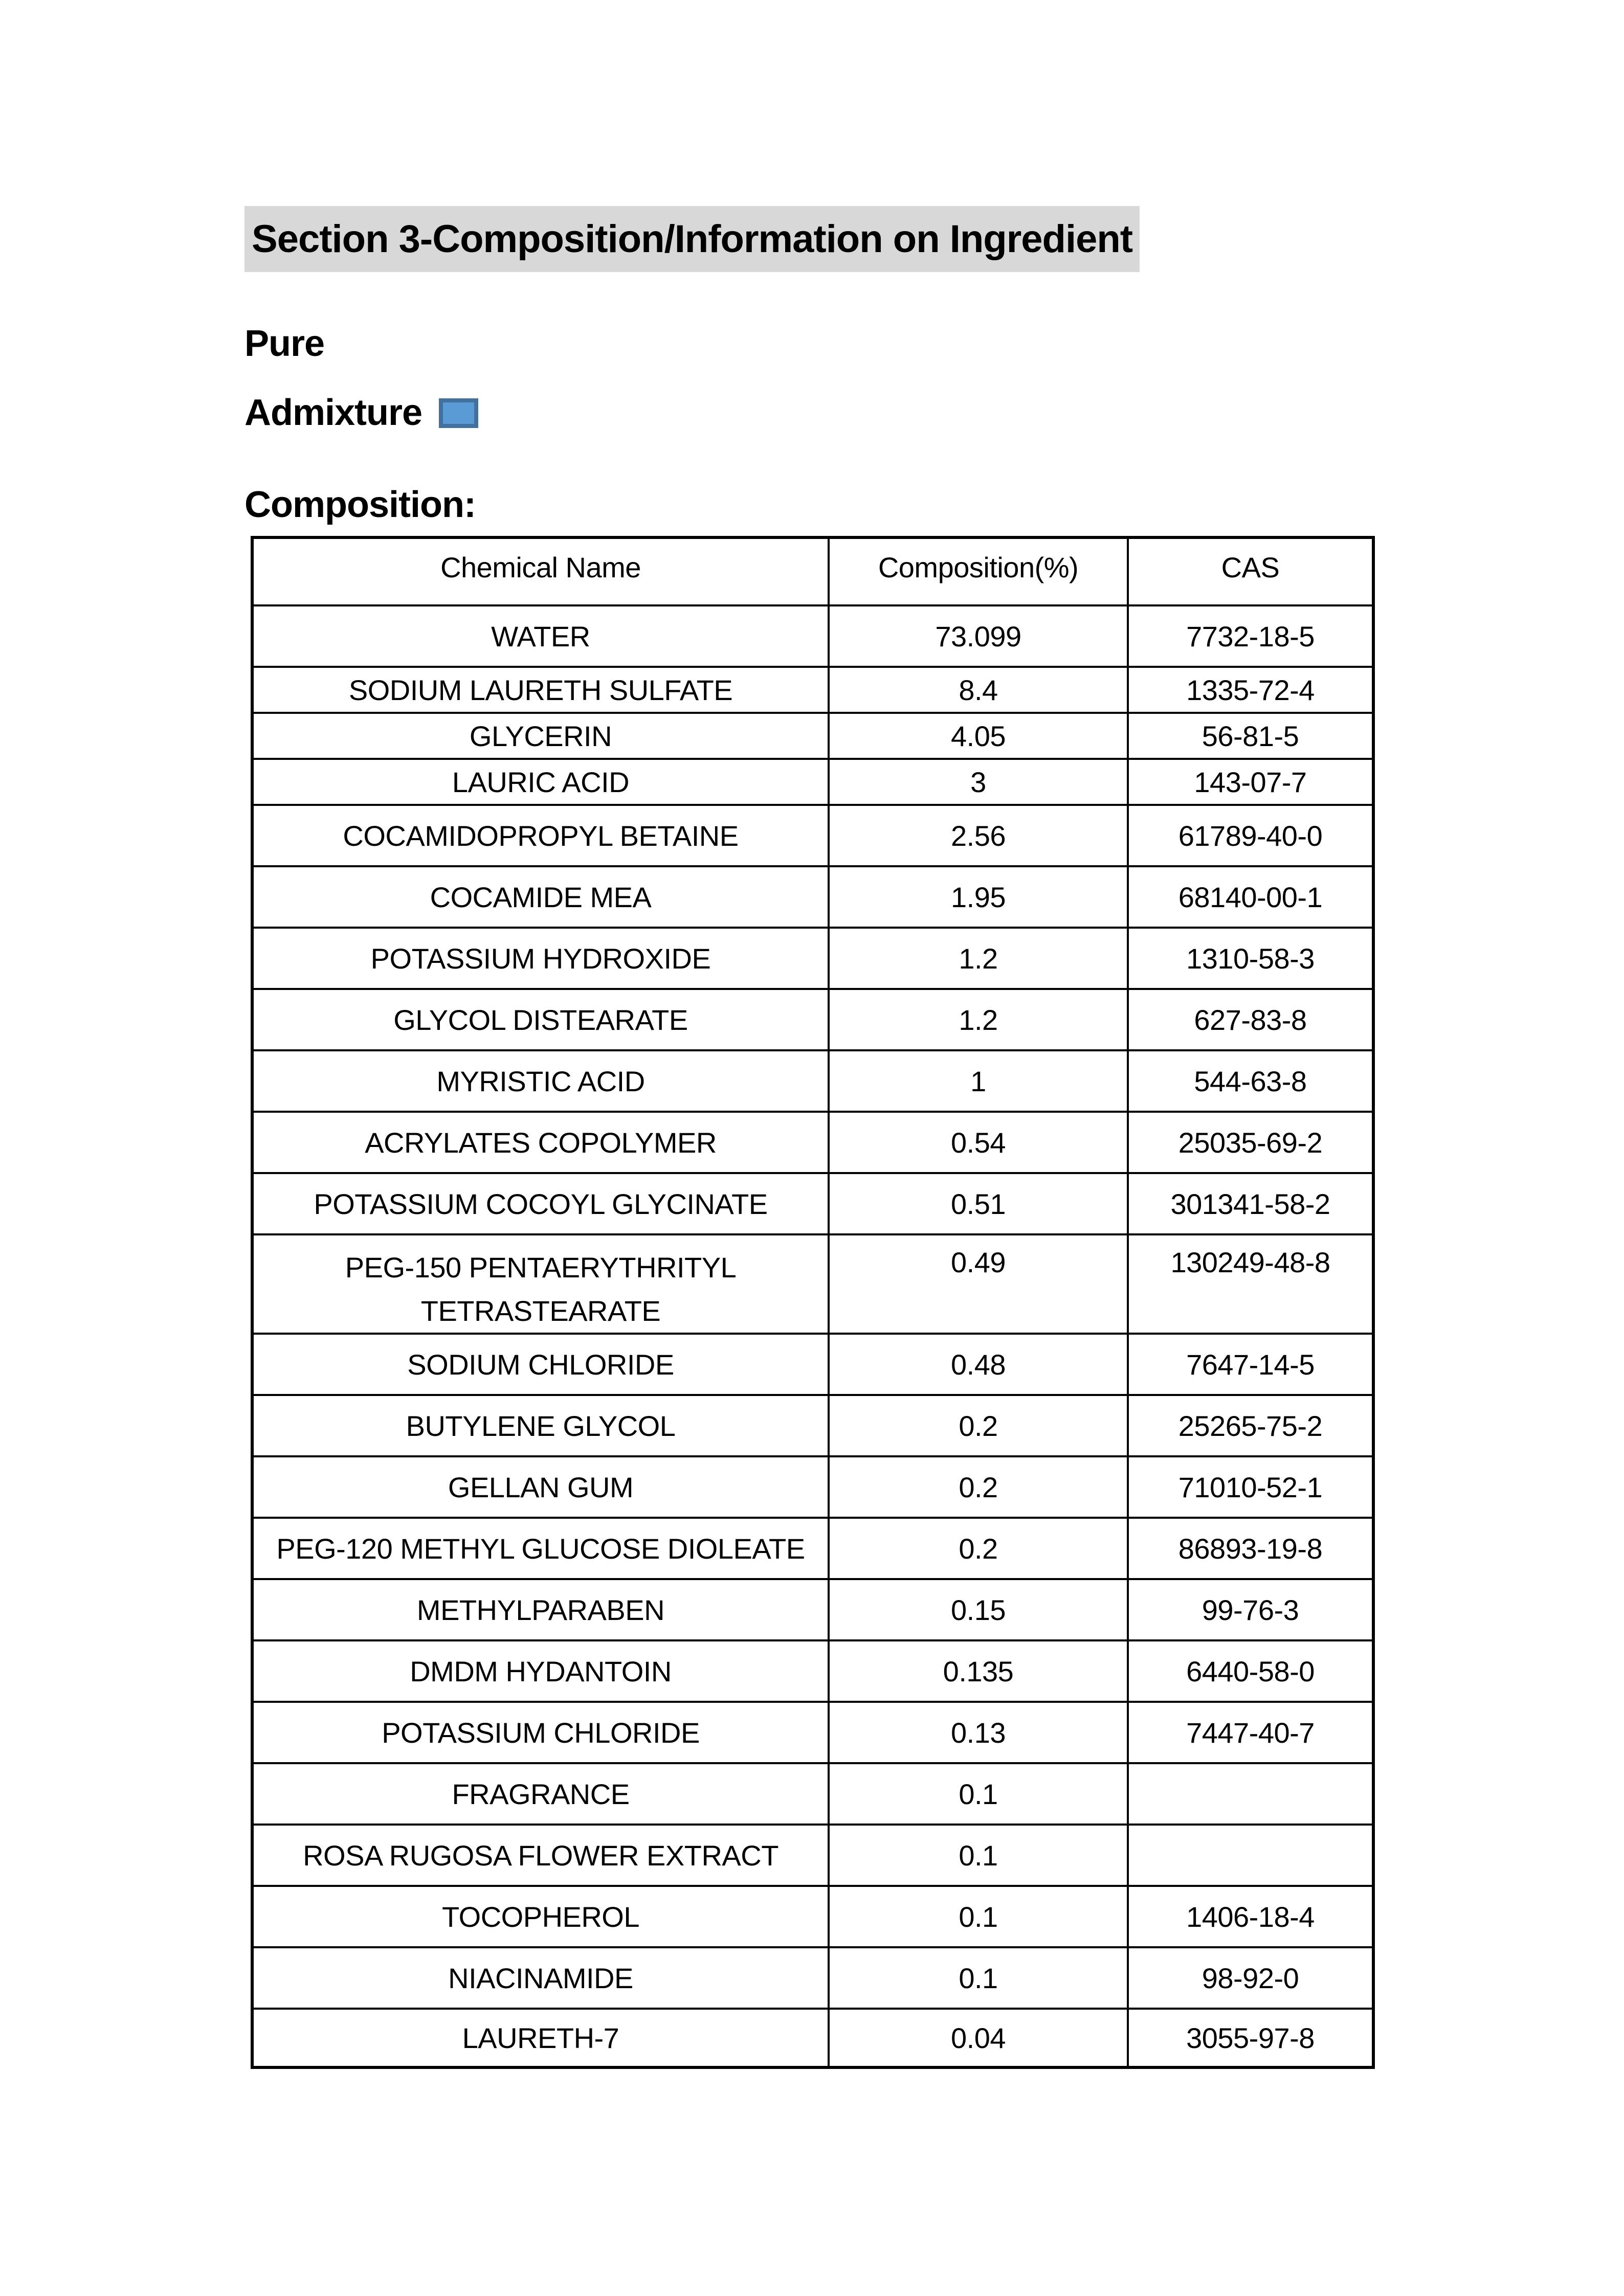  Describe the element at coordinates (1250, 1143) in the screenshot. I see `cas-number-cell: 25035-69-2` at that location.